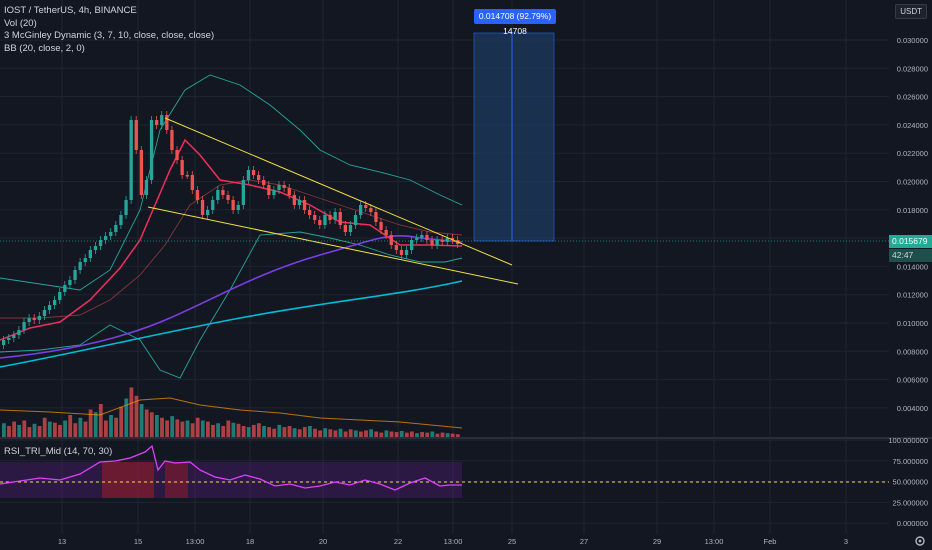 This screenshot has width=932, height=550. What do you see at coordinates (910, 461) in the screenshot?
I see `rsi-tick-label: 75.000000` at bounding box center [910, 461].